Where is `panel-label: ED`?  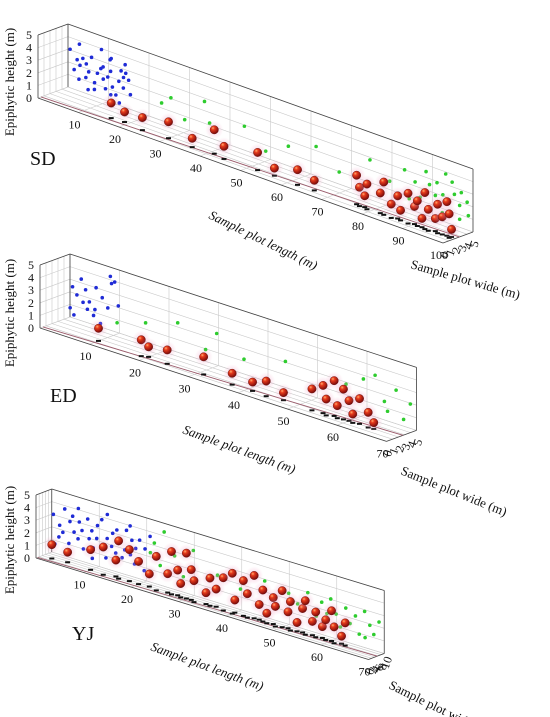
panel-label: ED is located at coordinates (63, 396).